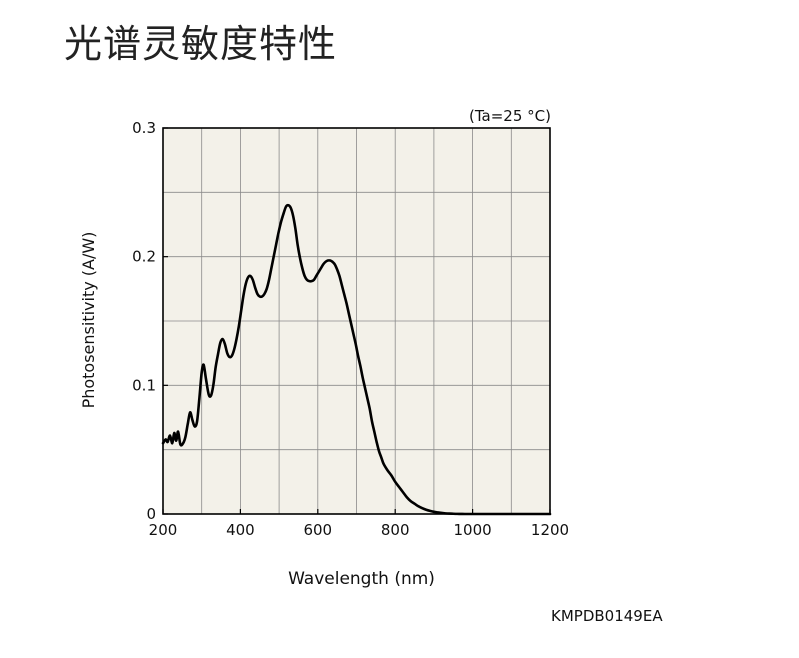 The width and height of the screenshot is (799, 658). I want to click on y-tick-label: 0.3, so click(144, 128).